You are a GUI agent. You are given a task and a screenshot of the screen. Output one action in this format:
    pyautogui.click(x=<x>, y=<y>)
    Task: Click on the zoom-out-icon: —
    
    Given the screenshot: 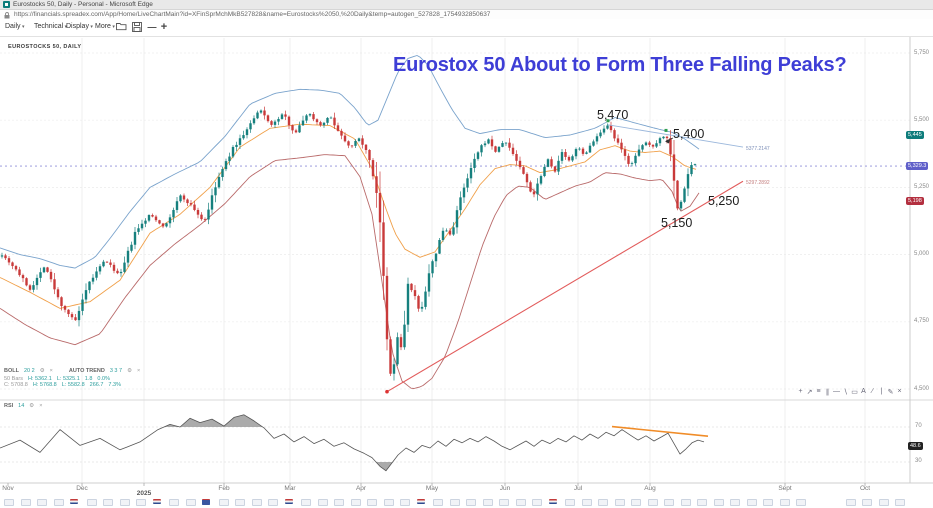 What is the action you would take?
    pyautogui.click(x=152, y=27)
    